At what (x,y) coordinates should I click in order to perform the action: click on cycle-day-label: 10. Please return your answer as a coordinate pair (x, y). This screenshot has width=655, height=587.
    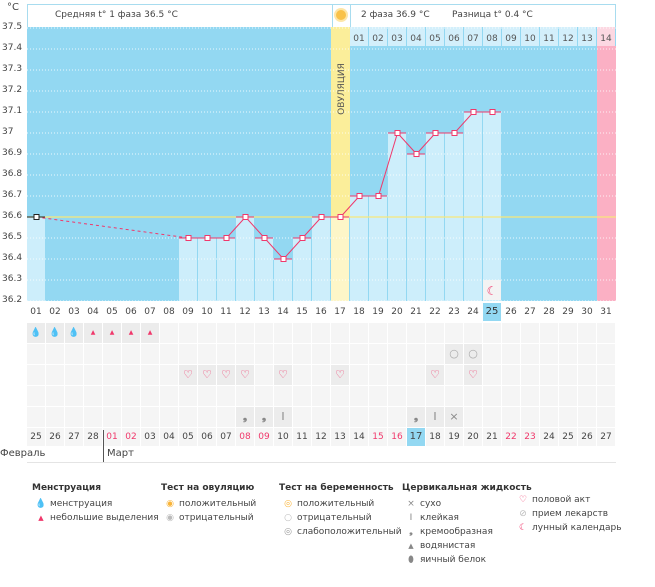
    Looking at the image, I should click on (207, 312).